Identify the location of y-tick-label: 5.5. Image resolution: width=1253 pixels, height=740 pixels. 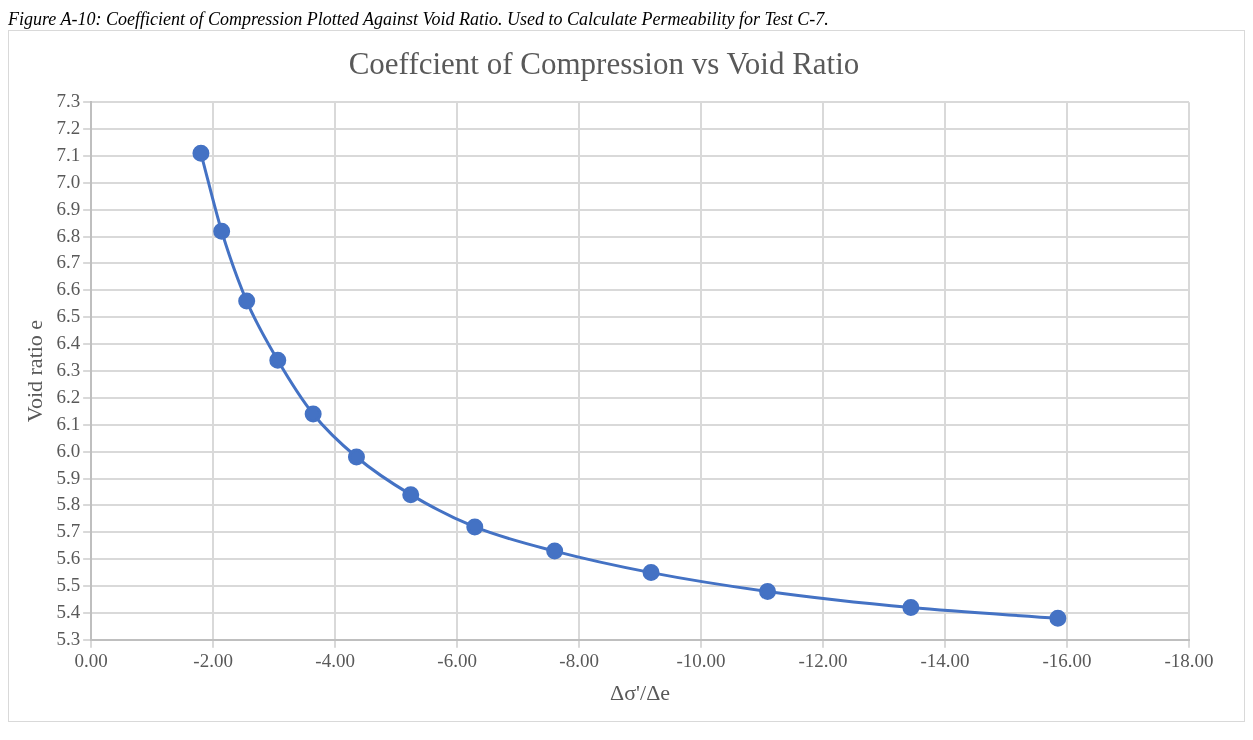
(68, 585).